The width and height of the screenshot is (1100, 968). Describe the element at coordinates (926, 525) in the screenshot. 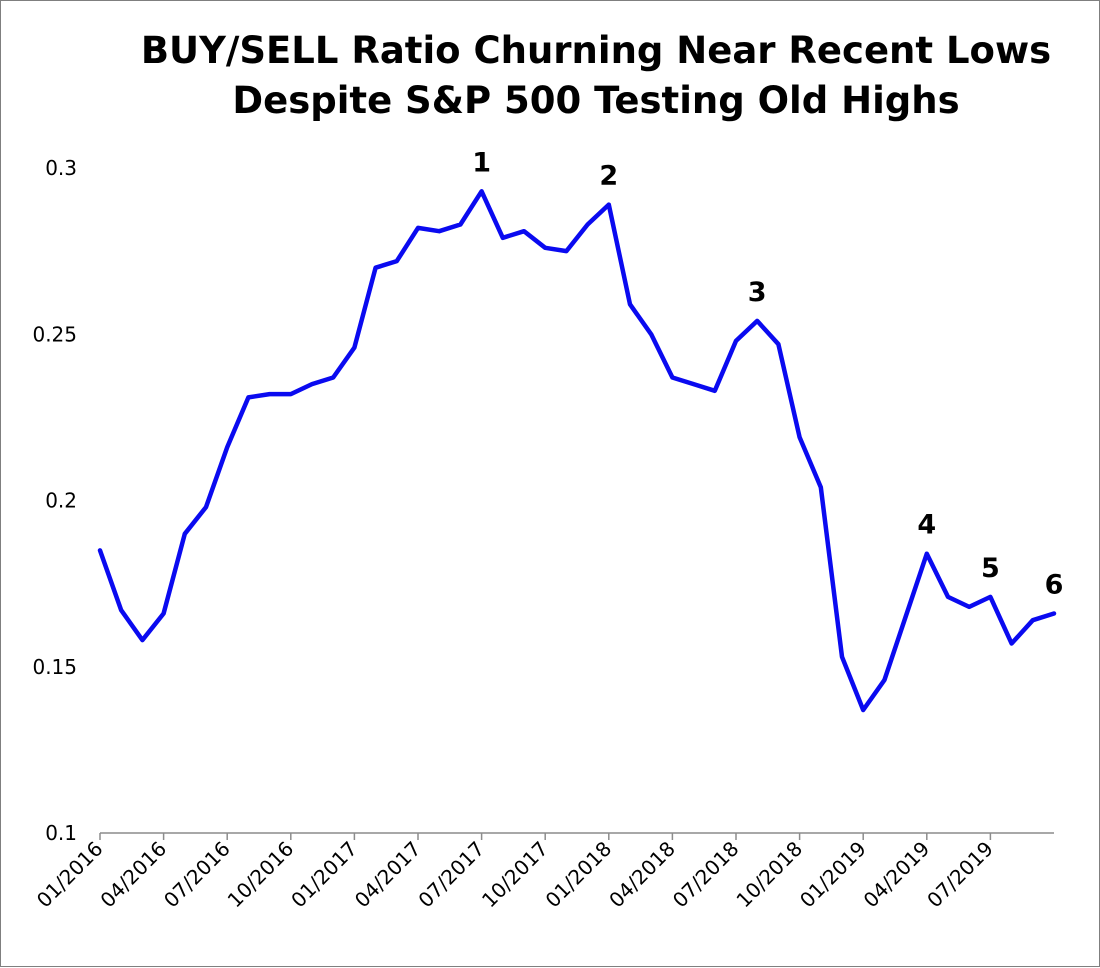

I see `annotation-label: 4` at that location.